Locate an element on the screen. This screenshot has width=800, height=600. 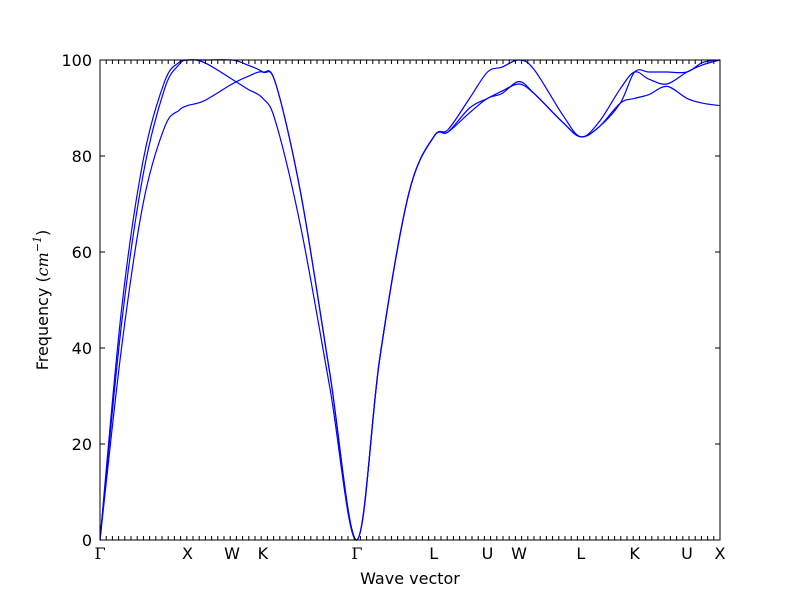
x-tick-label-6: U is located at coordinates (488, 553).